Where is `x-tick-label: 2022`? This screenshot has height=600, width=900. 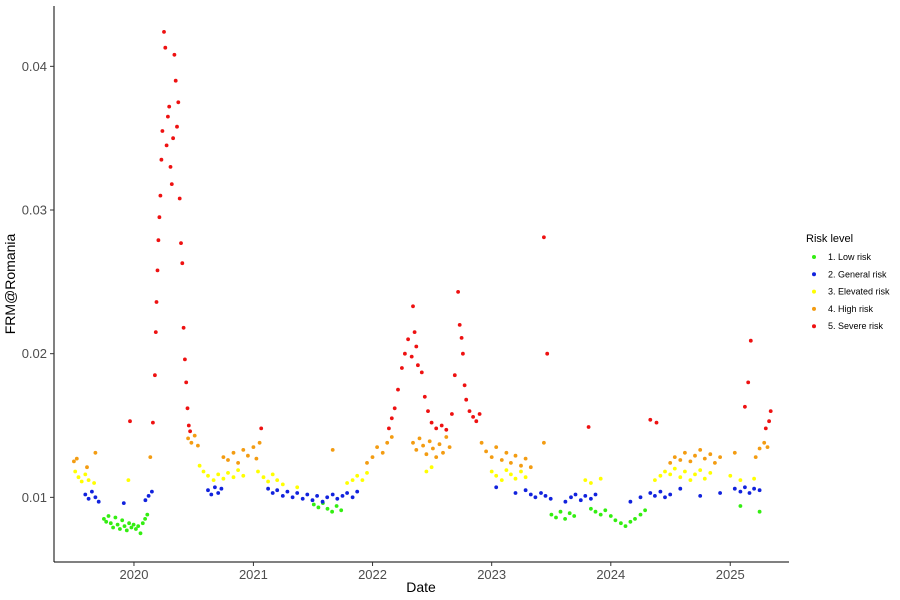
x-tick-label: 2022 is located at coordinates (372, 574).